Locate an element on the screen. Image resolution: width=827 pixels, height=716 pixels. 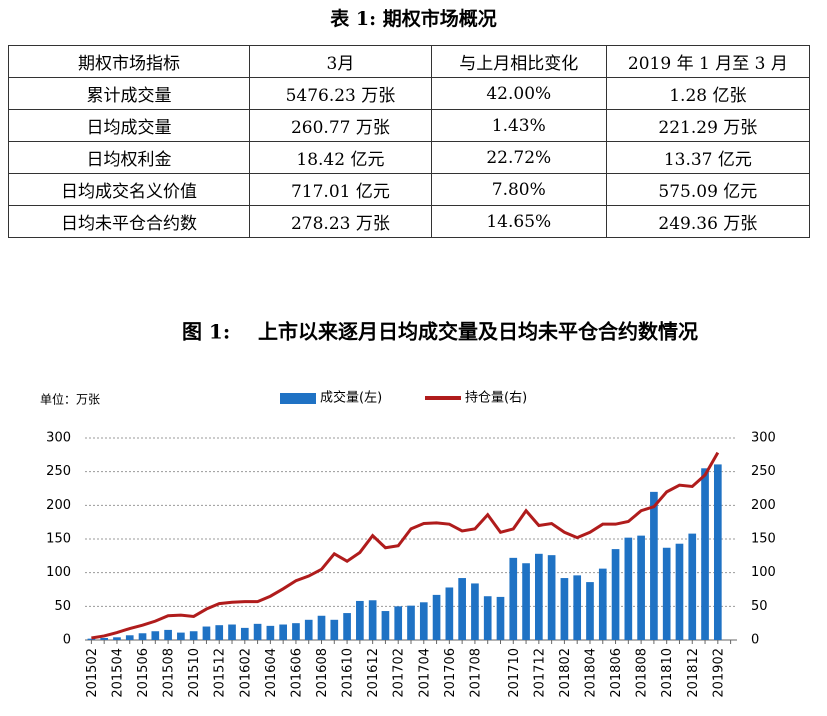
table-cell: 717.01 亿元 is located at coordinates (340, 189).